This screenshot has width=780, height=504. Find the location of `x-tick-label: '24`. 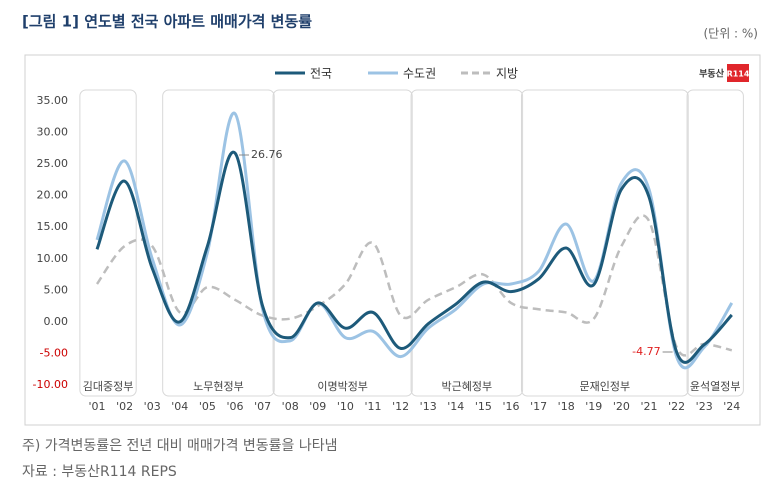

x-tick-label: '24 is located at coordinates (731, 406).